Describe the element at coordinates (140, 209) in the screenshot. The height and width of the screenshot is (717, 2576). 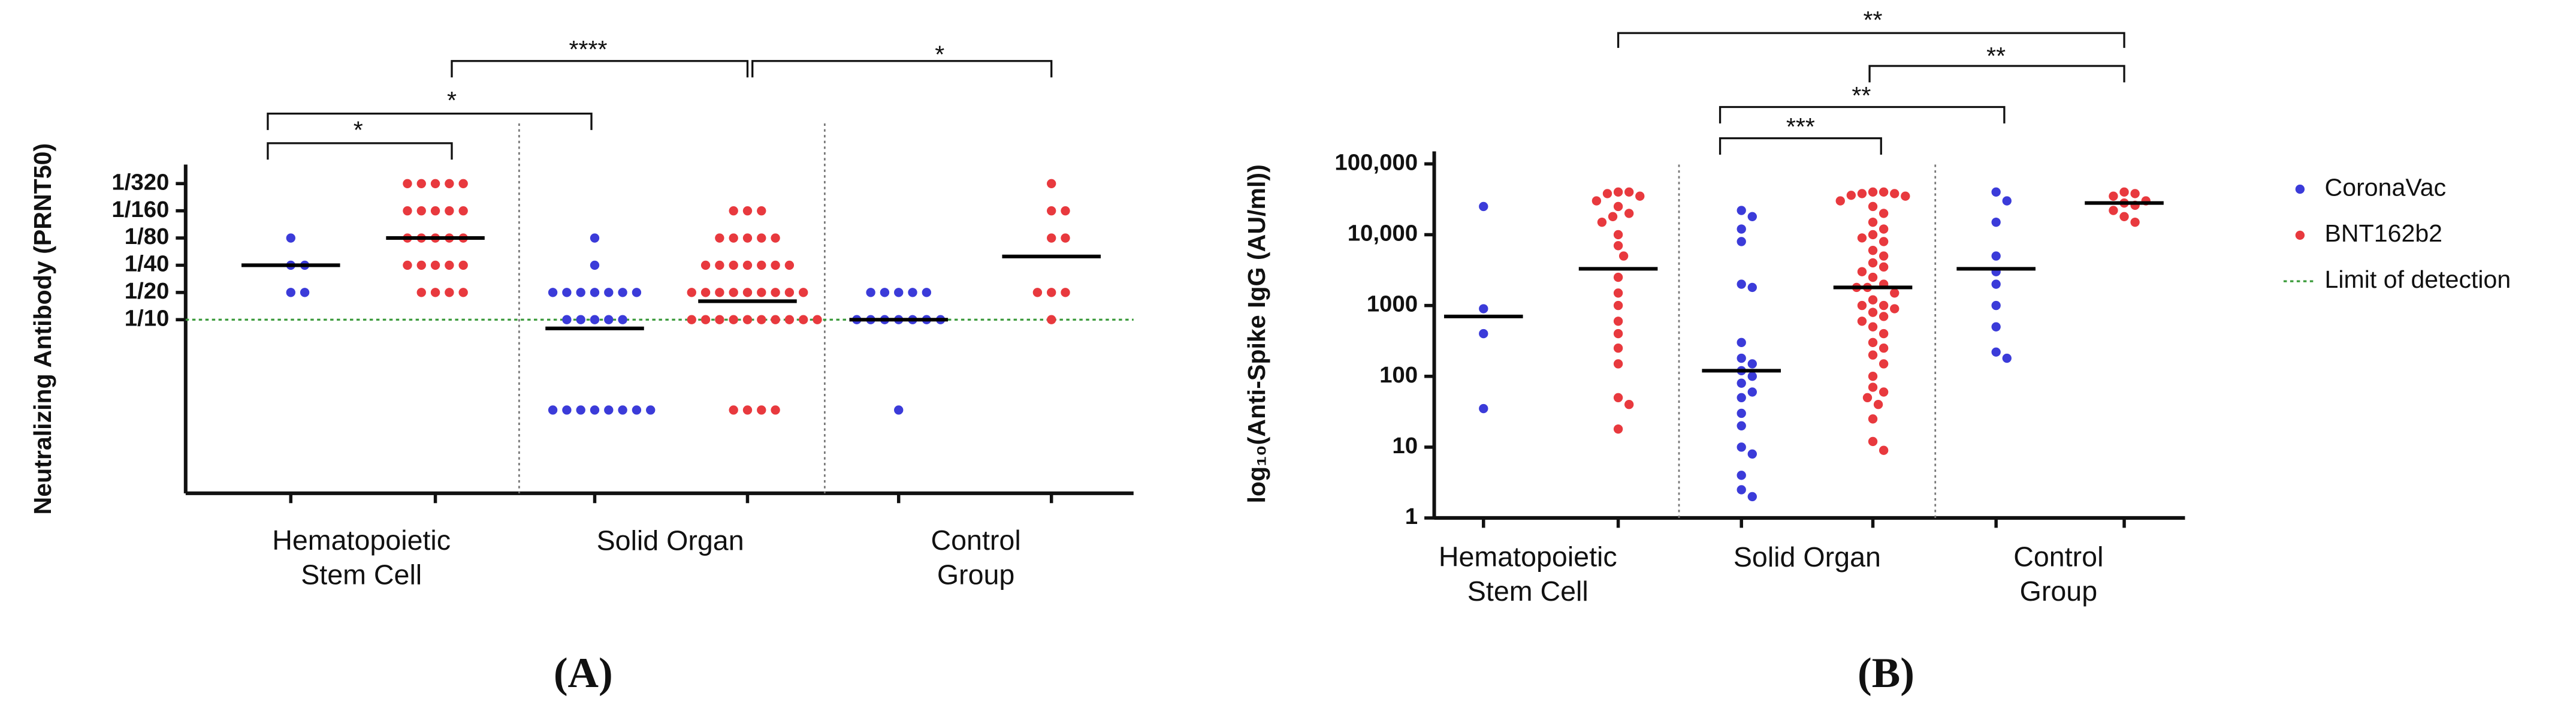
I see `y-tick-label: 1/160` at that location.